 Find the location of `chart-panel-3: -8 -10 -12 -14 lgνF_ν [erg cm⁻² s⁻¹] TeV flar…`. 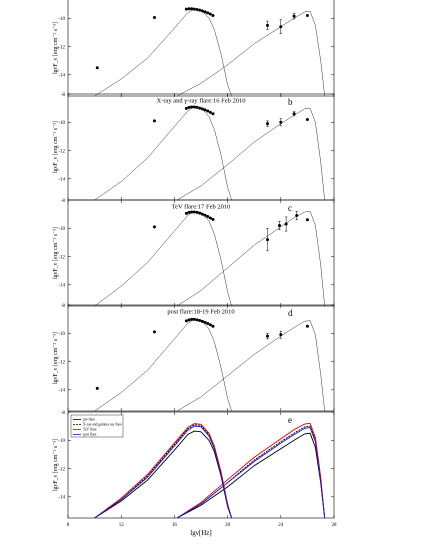

chart-panel-3: -8 -10 -12 -14 lgνF_ν [erg cm⁻² s⁻¹] TeV flar… is located at coordinates (194, 253).